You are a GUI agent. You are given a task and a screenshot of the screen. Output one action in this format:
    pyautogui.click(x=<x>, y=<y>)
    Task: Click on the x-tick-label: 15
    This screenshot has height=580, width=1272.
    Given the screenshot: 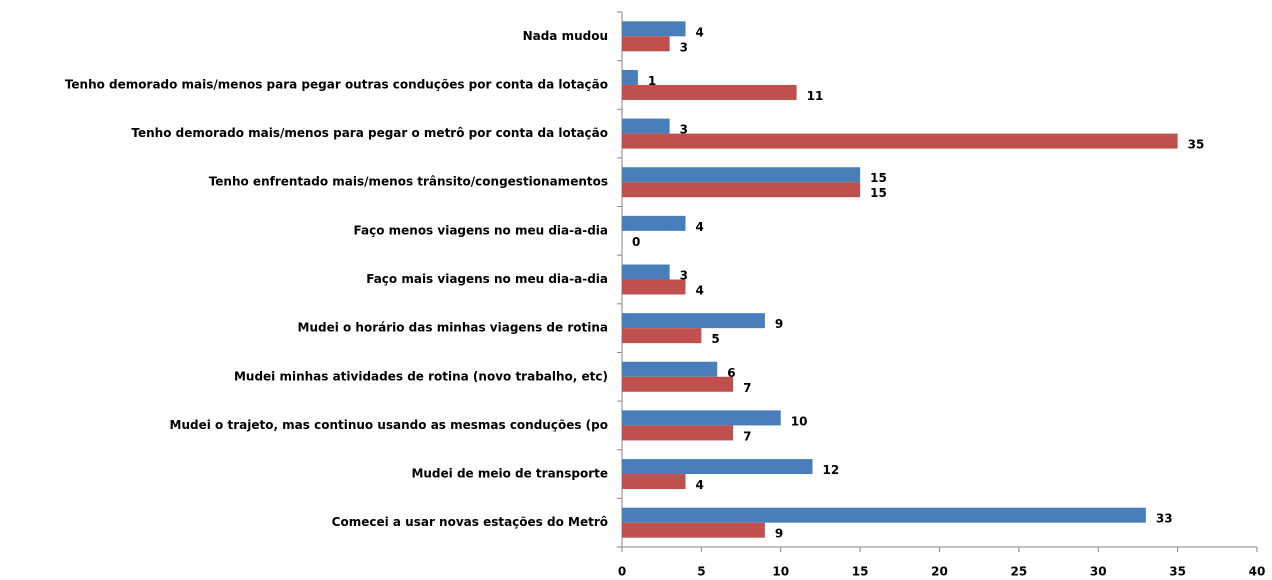 What is the action you would take?
    pyautogui.click(x=860, y=572)
    